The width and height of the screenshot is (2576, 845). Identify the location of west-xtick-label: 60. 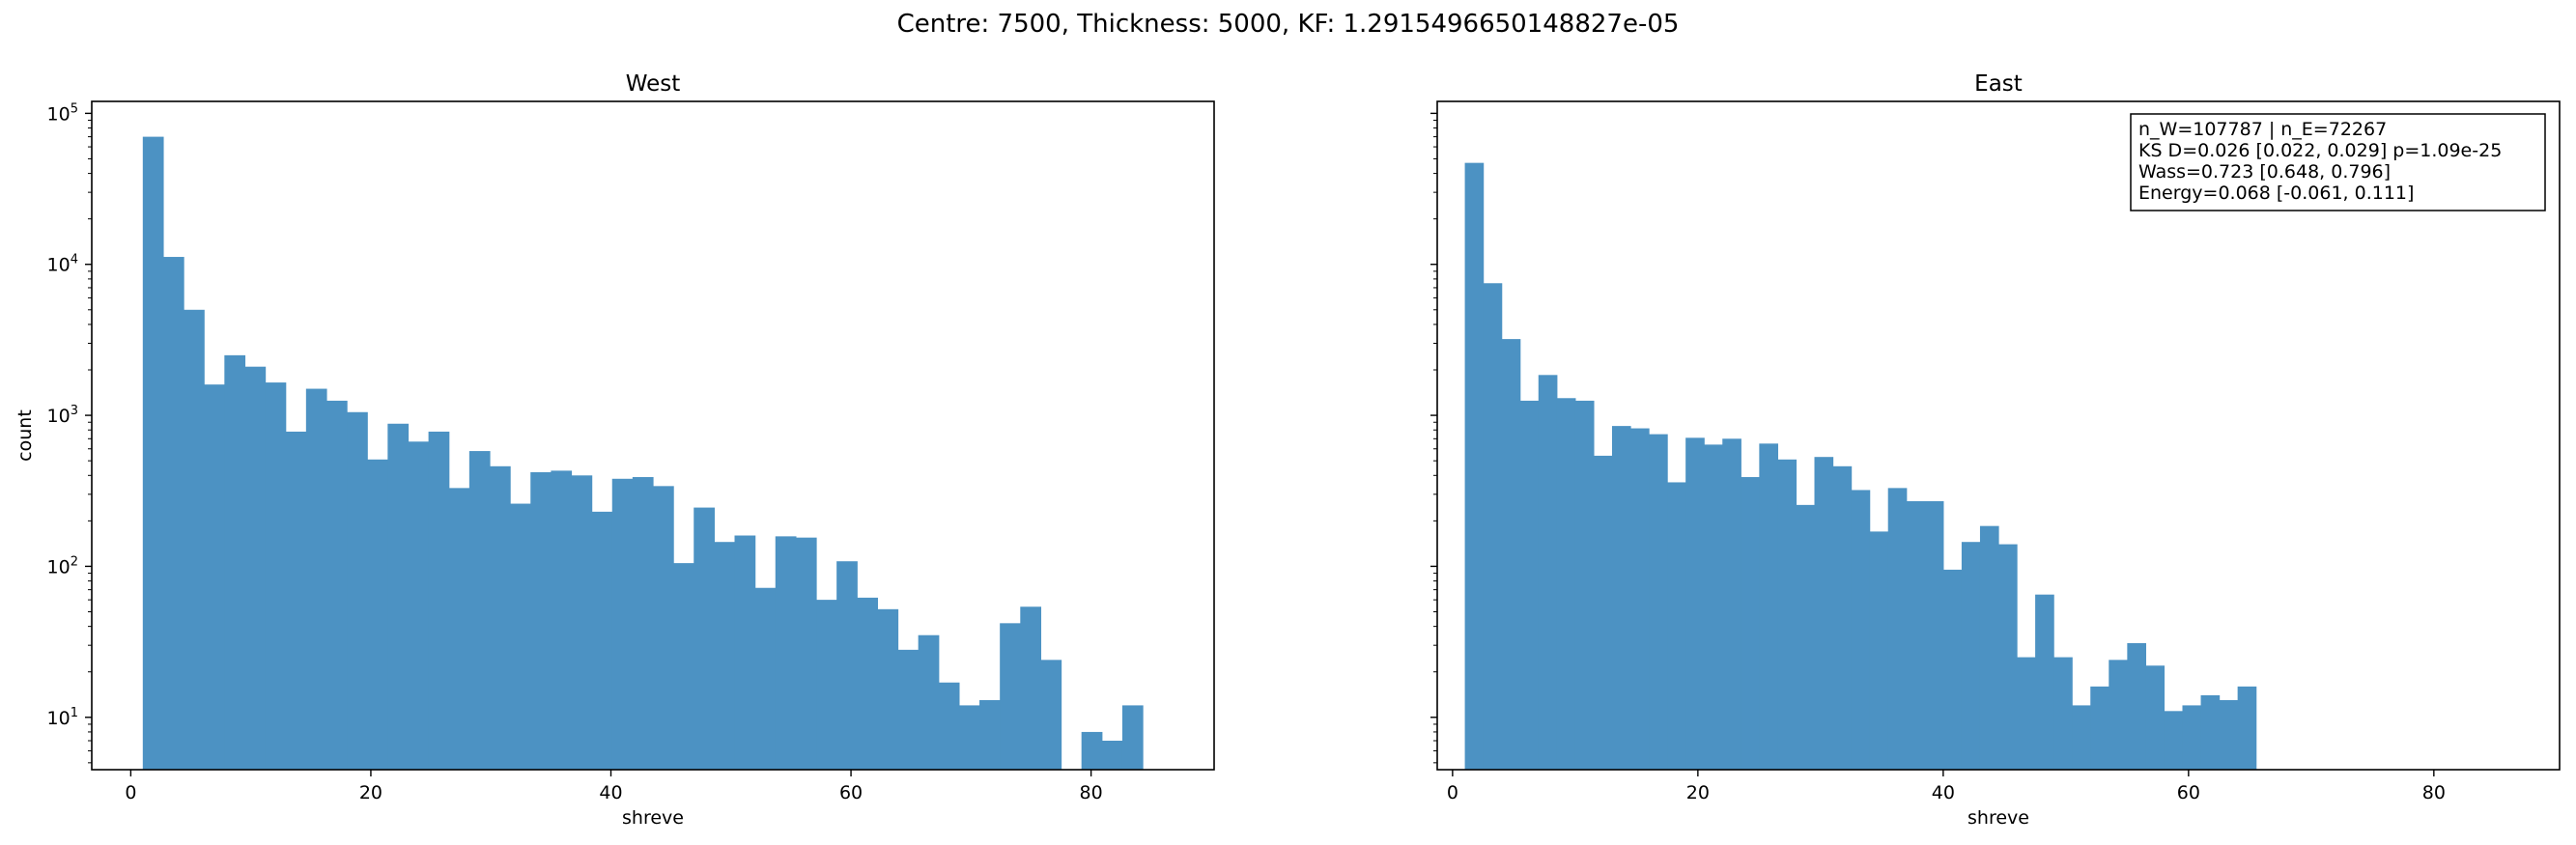
(851, 792).